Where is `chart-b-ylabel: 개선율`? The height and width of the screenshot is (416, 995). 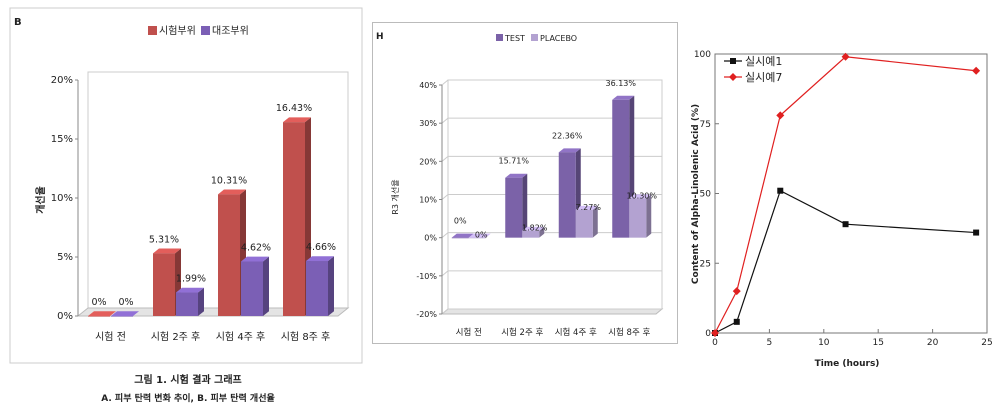 chart-b-ylabel: 개선율 is located at coordinates (40, 200).